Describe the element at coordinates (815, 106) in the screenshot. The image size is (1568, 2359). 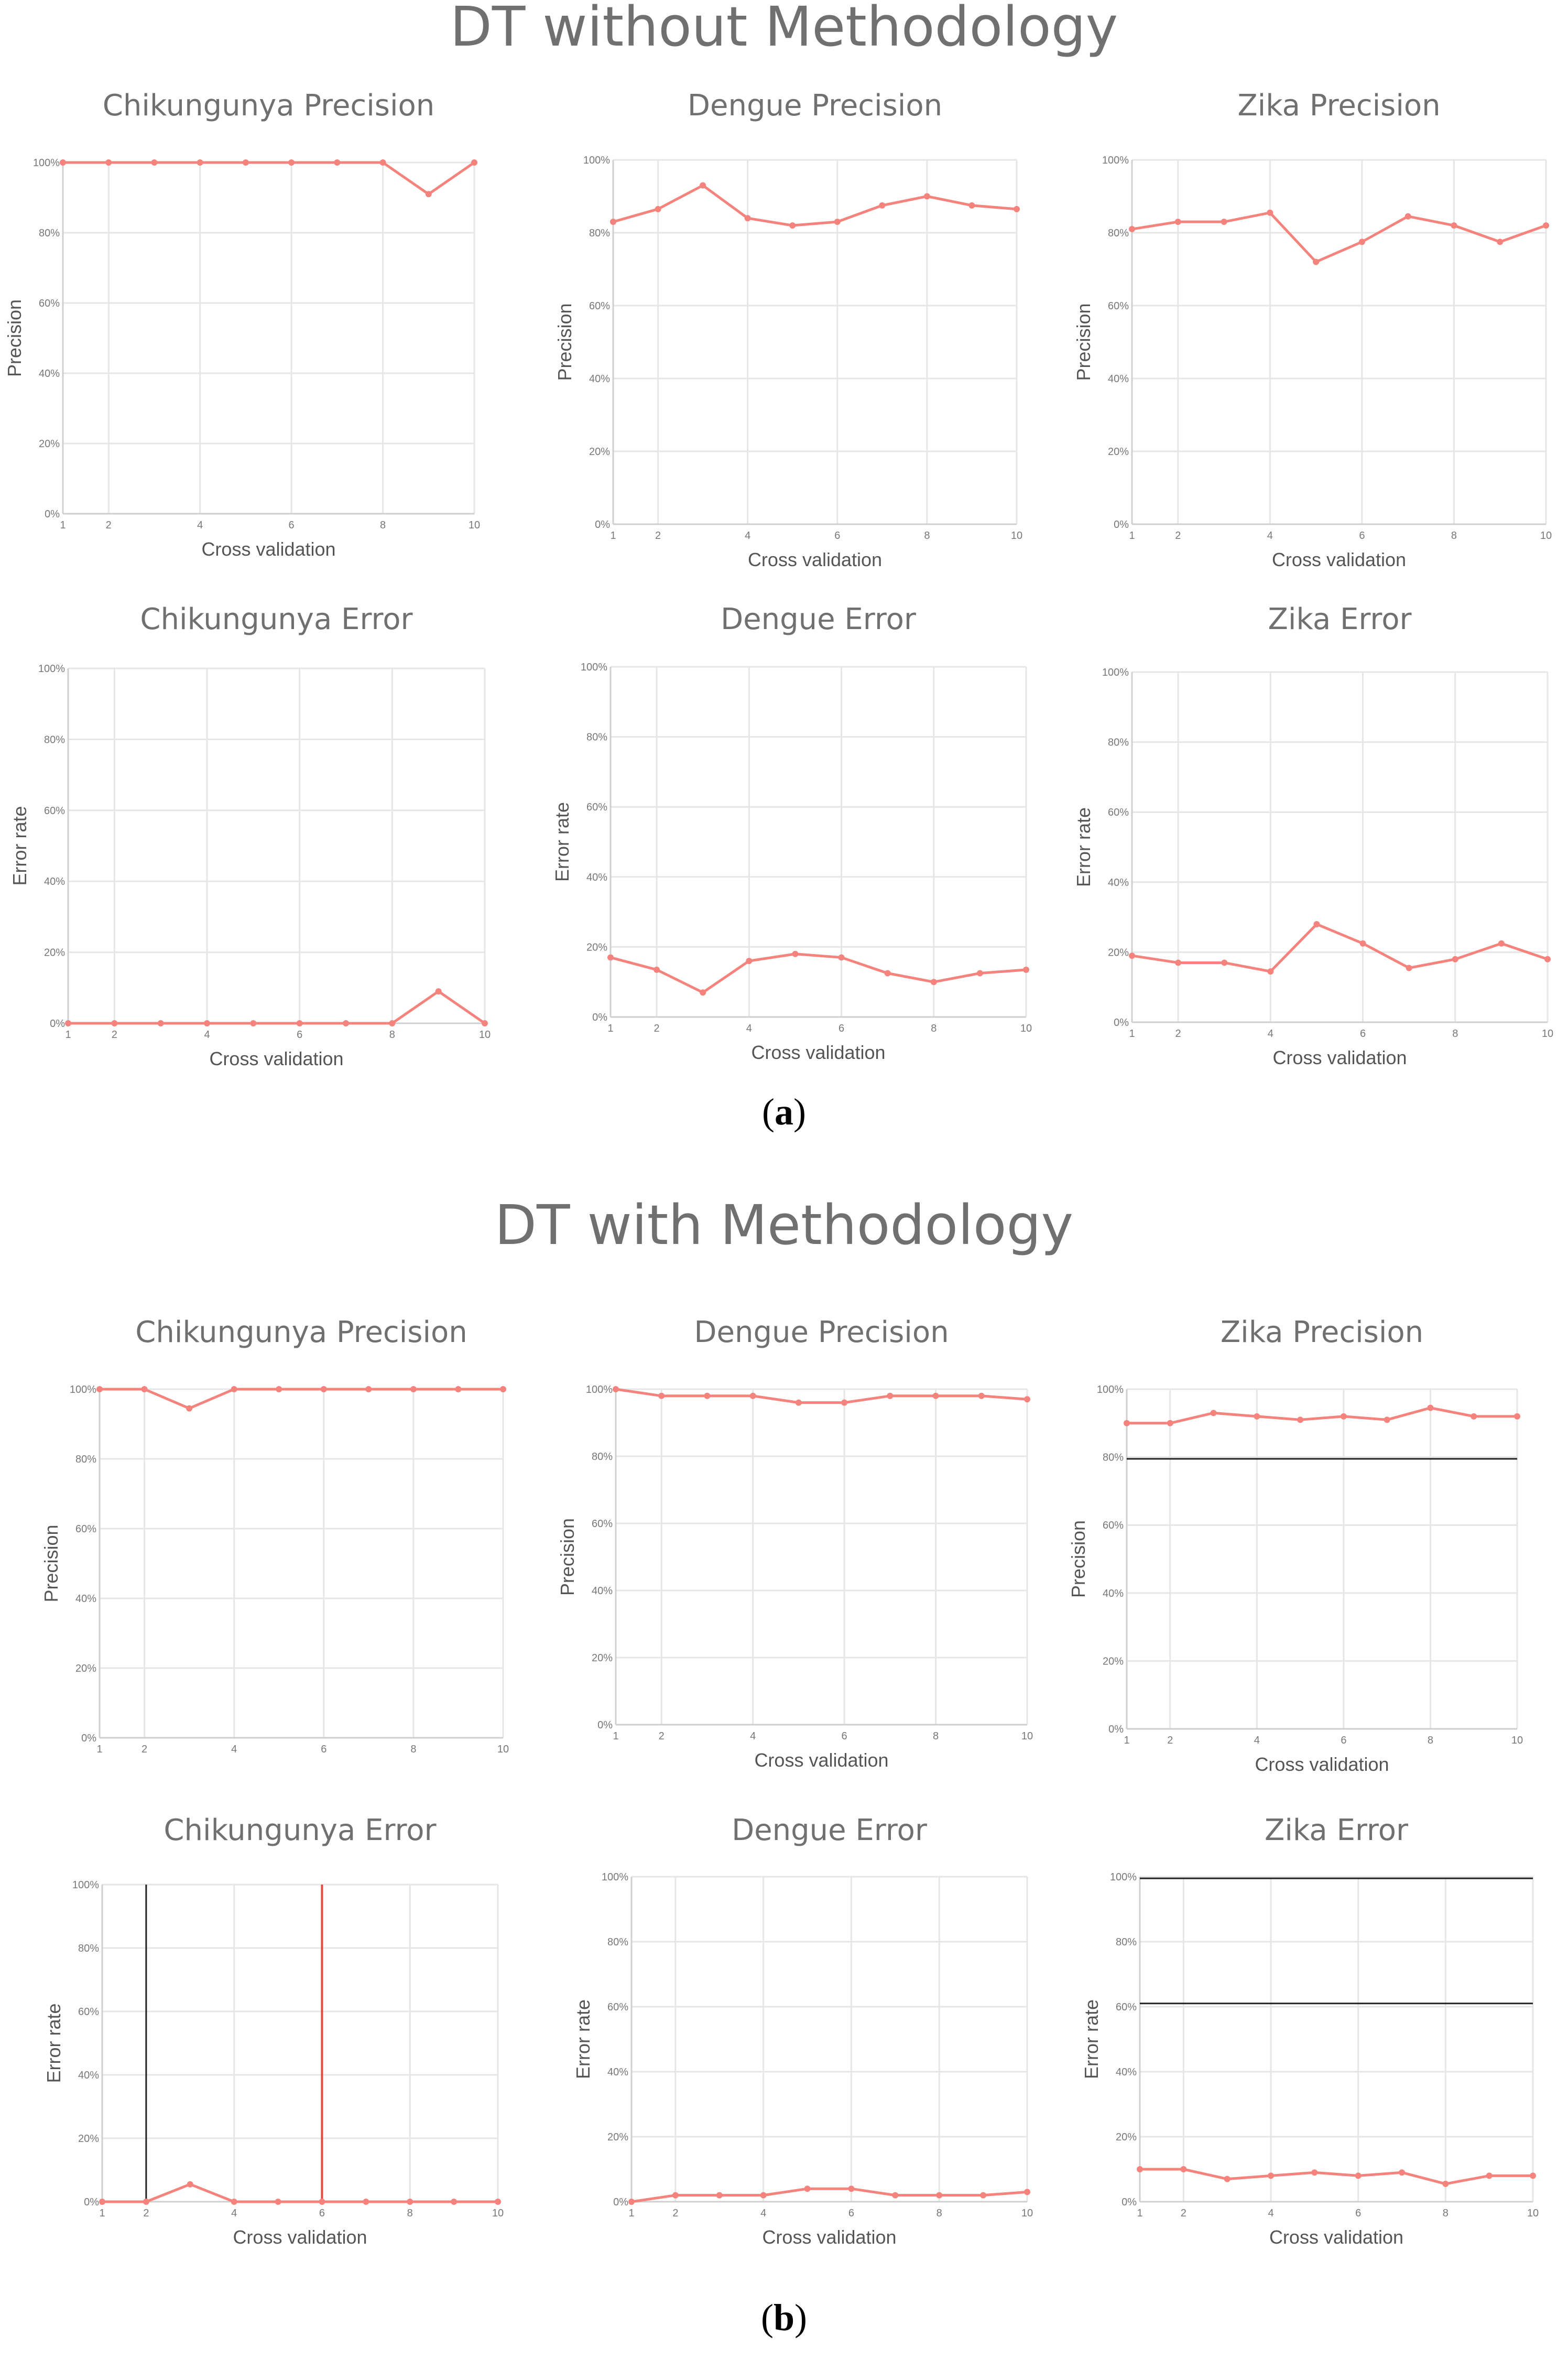
I see `chart-title: Dengue Precision` at that location.